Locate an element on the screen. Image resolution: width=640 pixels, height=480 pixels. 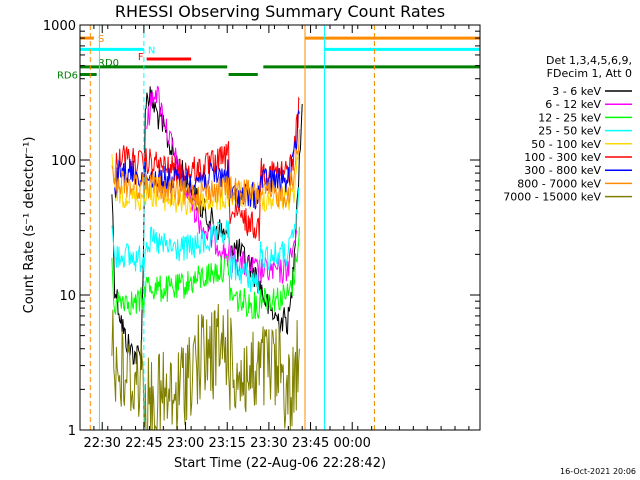
y-tick-label-0: 1 is located at coordinates (72, 431).